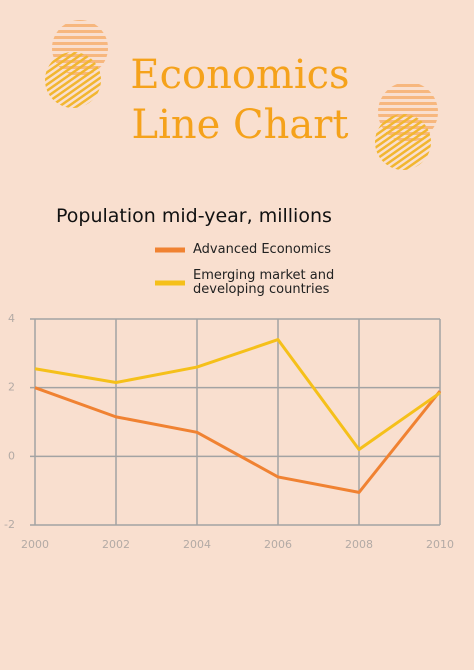 This screenshot has width=474, height=670. Describe the element at coordinates (264, 282) in the screenshot. I see `legend-label: Emerging market and developing countries` at that location.